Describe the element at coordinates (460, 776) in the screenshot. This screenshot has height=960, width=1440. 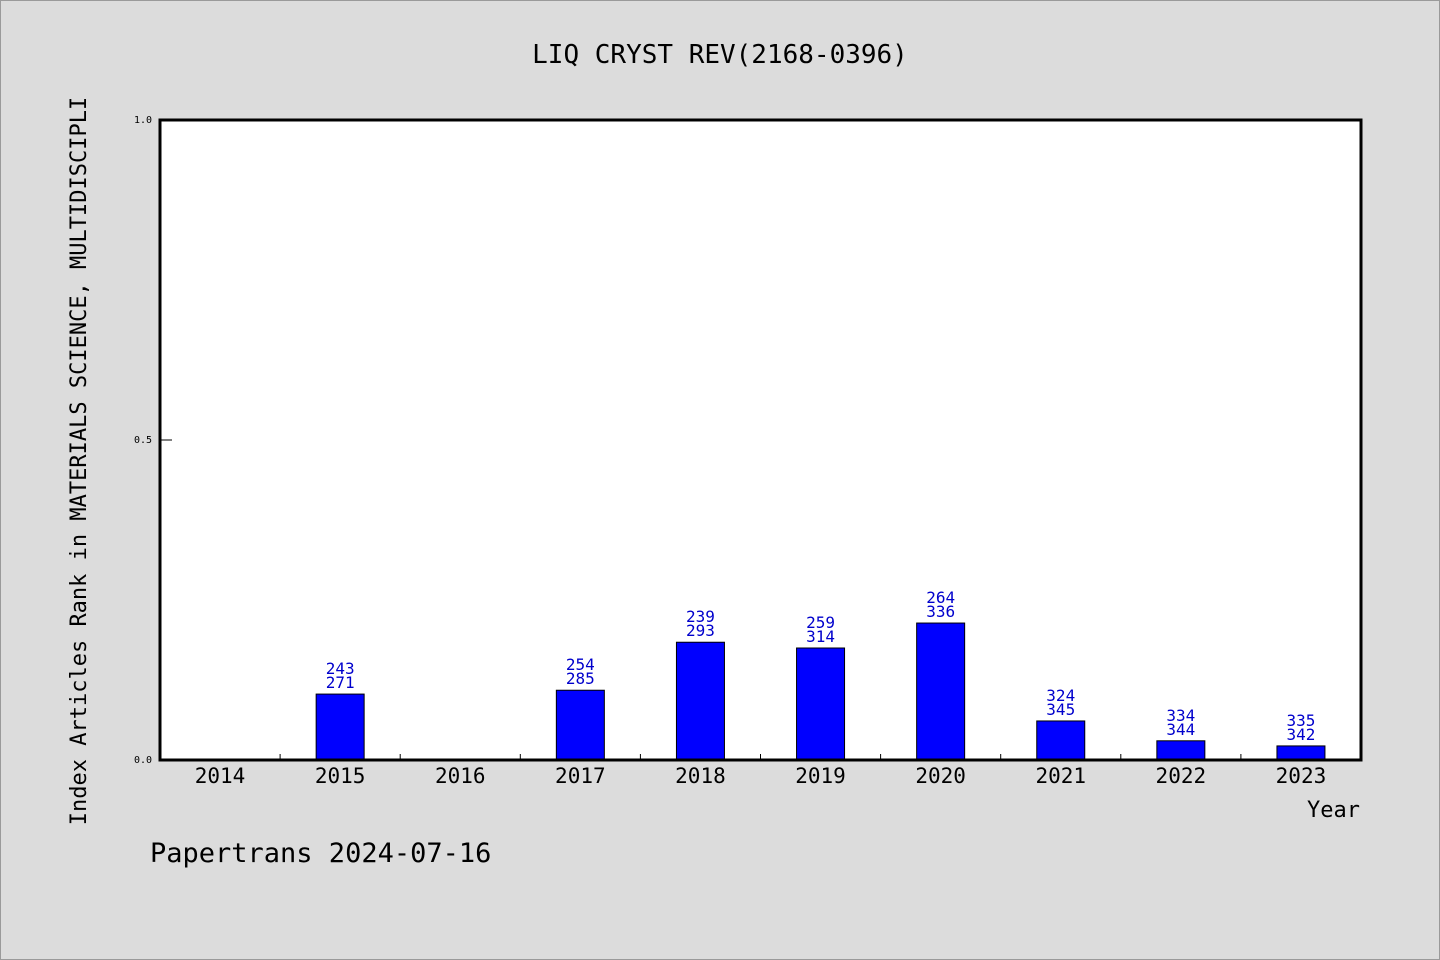
I see `x-tick-label-2016: 2016` at that location.